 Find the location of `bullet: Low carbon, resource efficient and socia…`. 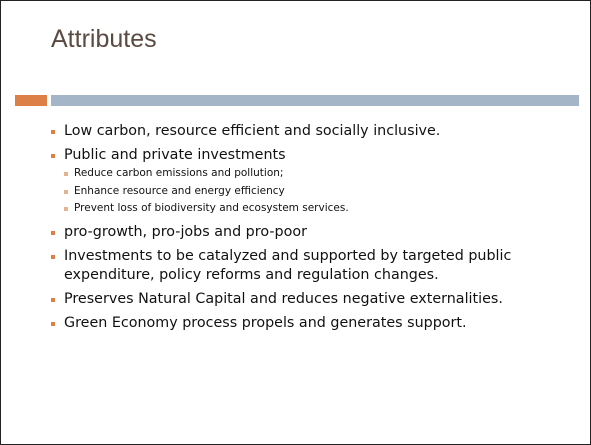

bullet: Low carbon, resource efficient and socia… is located at coordinates (306, 131).